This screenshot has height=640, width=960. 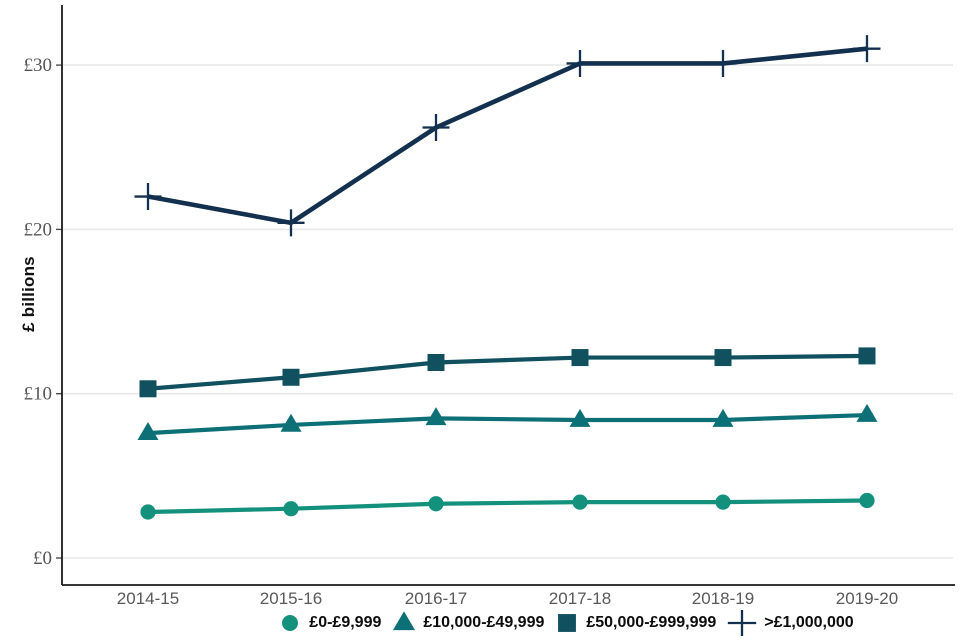 I want to click on series-square, so click(x=507, y=372).